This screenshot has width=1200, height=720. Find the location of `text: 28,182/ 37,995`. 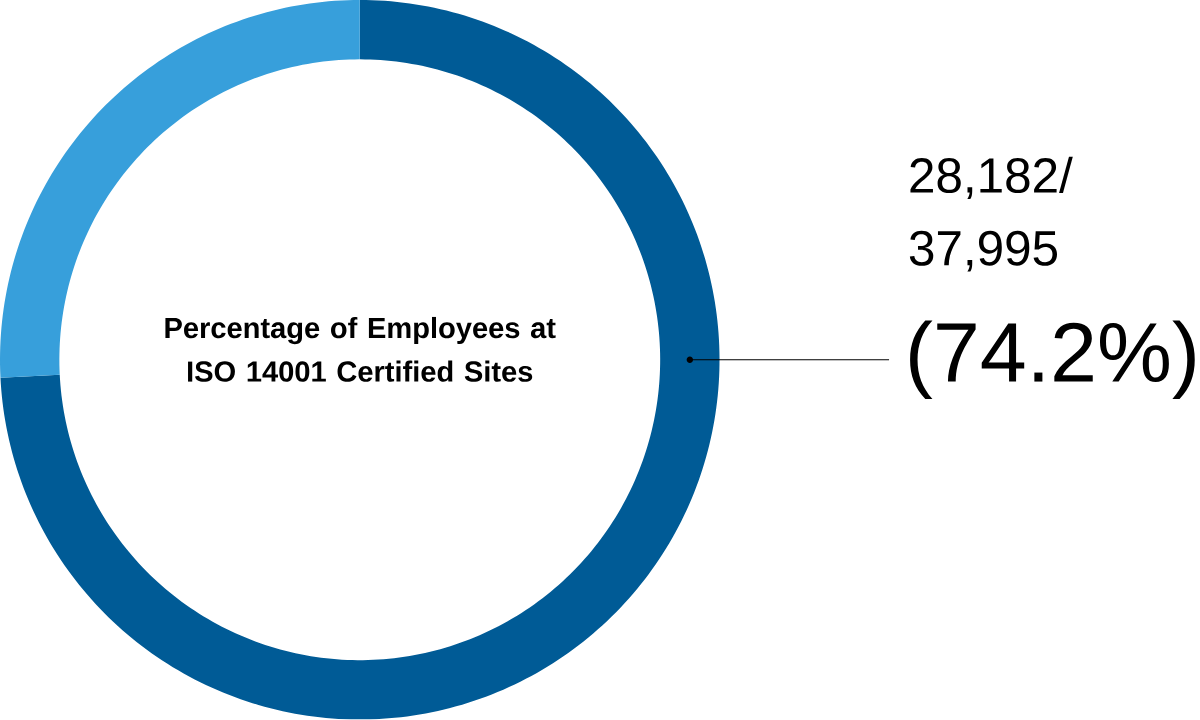

text: 28,182/ 37,995 is located at coordinates (991, 214).